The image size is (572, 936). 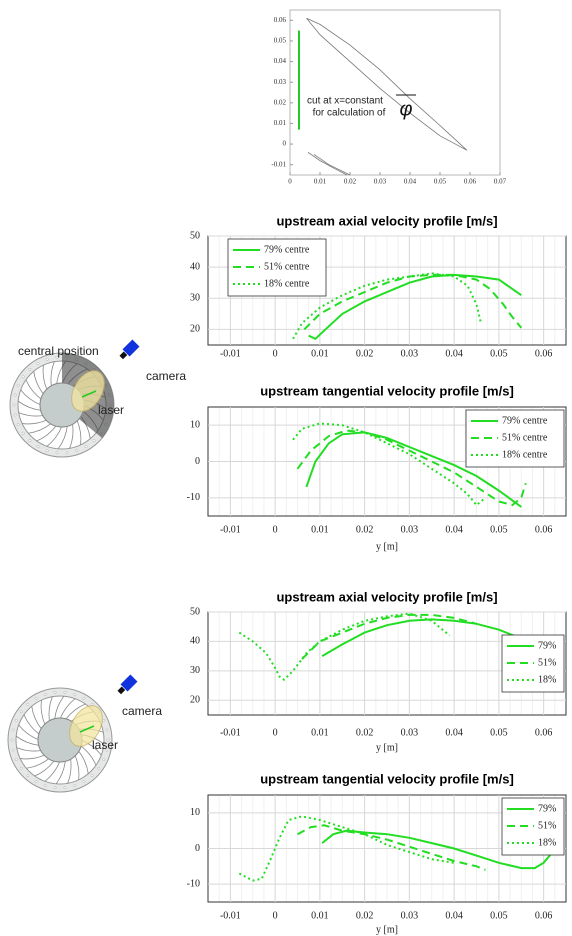 What do you see at coordinates (287, 266) in the screenshot?
I see `legend-label: 51% centre` at bounding box center [287, 266].